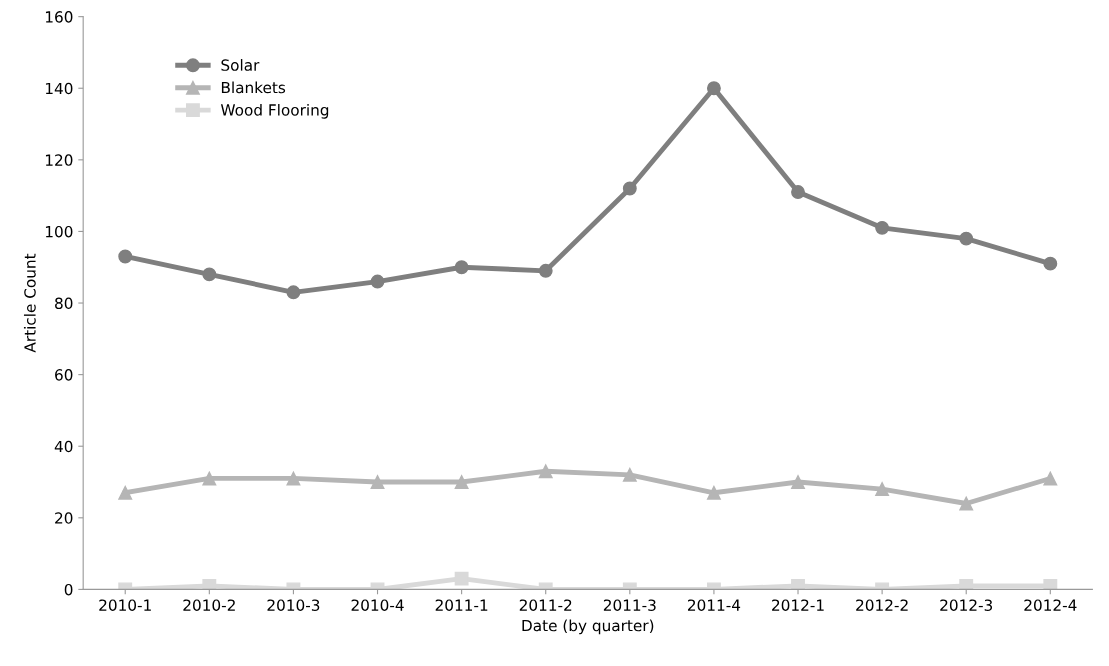 This screenshot has height=666, width=1109. Describe the element at coordinates (64, 375) in the screenshot. I see `y-tick-label: 60` at that location.